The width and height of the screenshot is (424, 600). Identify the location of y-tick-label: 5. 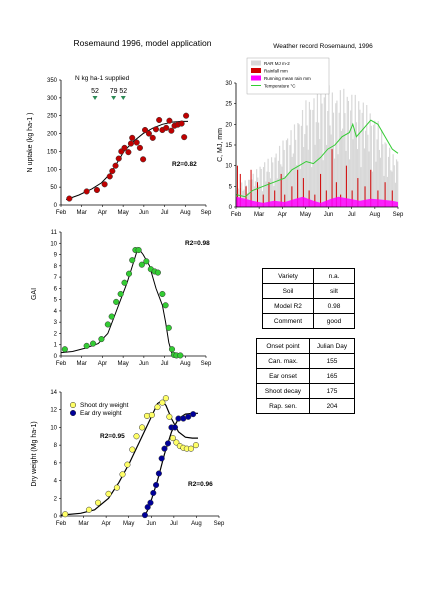
(231, 187).